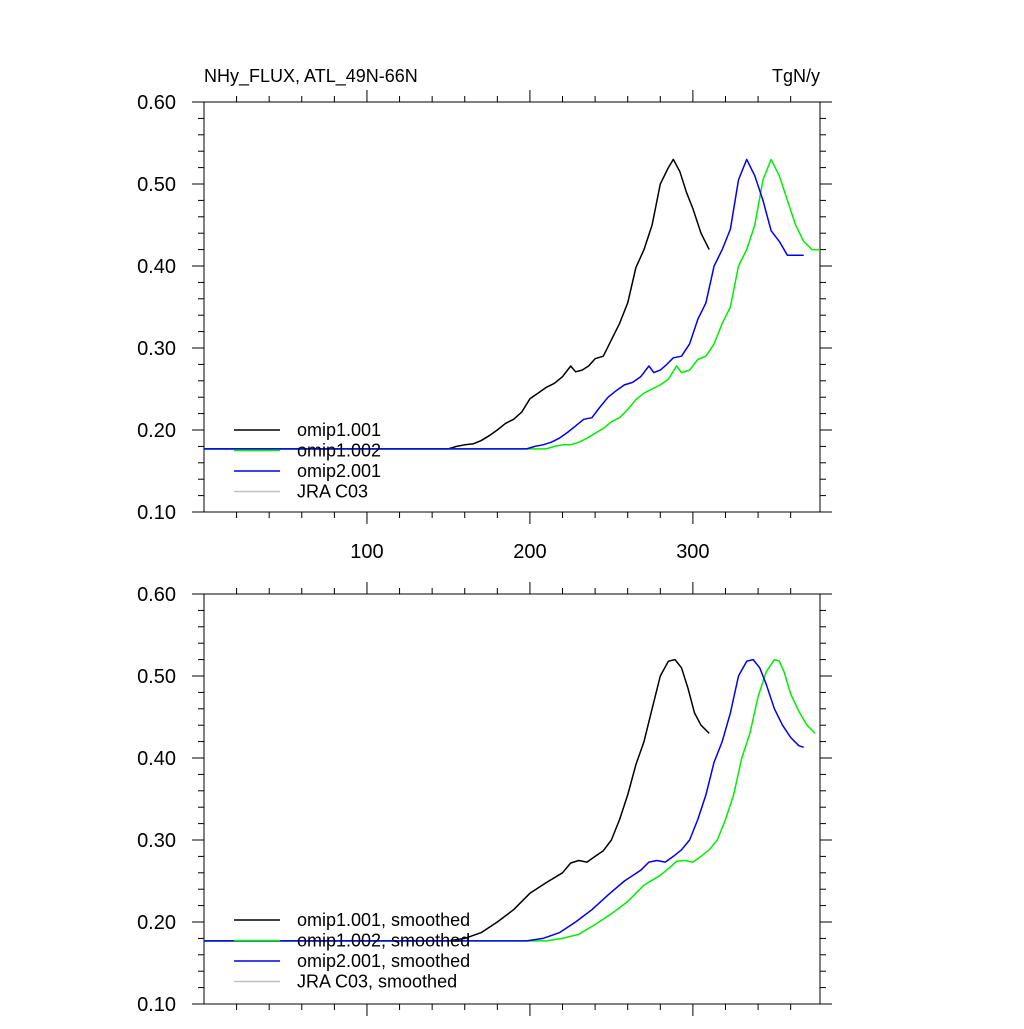  What do you see at coordinates (366, 552) in the screenshot?
I see `panel-1-x-tick-label: 100` at bounding box center [366, 552].